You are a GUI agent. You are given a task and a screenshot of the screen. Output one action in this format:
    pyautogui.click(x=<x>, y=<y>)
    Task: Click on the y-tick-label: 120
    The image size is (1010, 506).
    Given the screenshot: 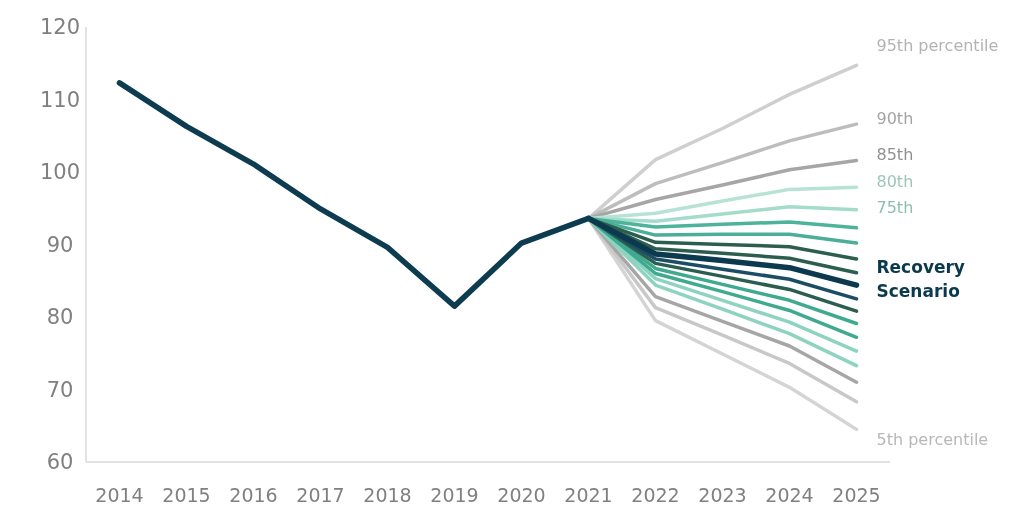 What is the action you would take?
    pyautogui.click(x=60, y=27)
    